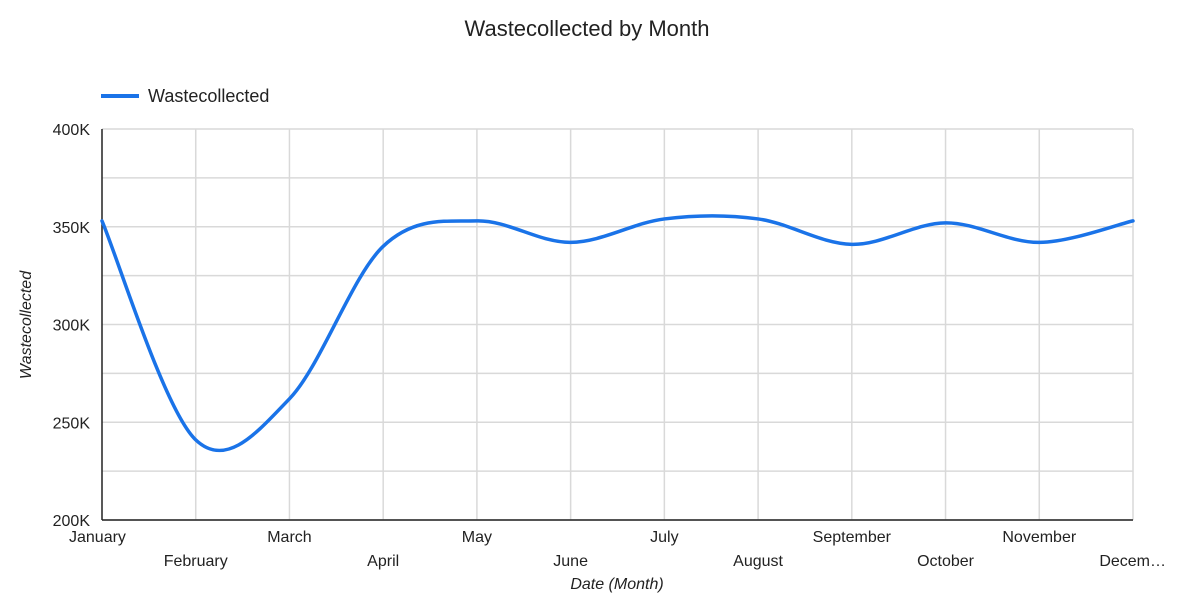  Describe the element at coordinates (72, 423) in the screenshot. I see `y-tick-label: 250K` at that location.